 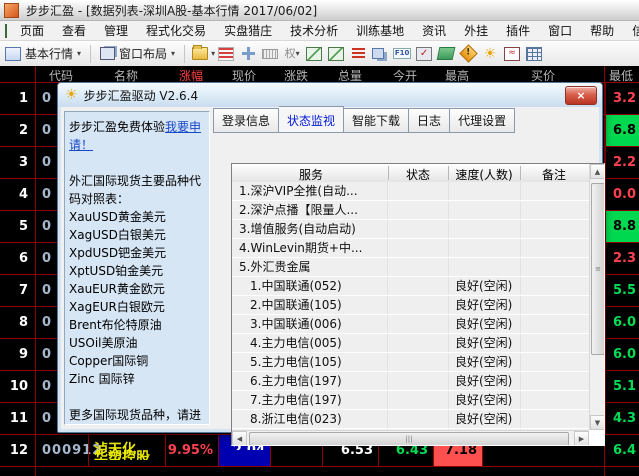 What do you see at coordinates (622, 226) in the screenshot?
I see `low-value: 8.8` at bounding box center [622, 226].